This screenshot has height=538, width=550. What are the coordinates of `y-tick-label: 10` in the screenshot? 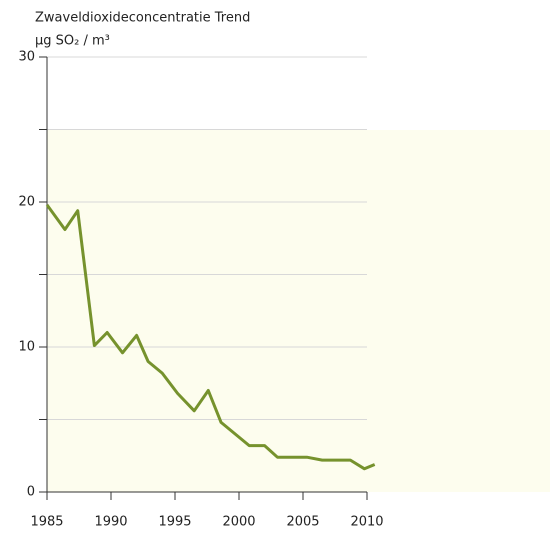 It's located at (26, 347).